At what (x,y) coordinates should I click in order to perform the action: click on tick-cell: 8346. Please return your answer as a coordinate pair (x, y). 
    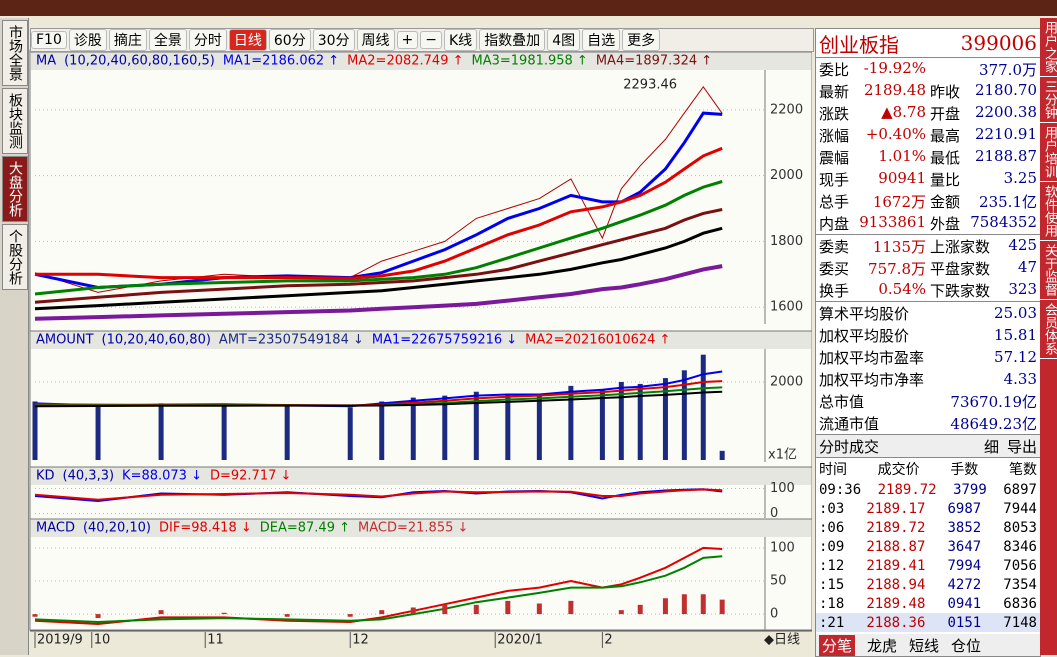
    Looking at the image, I should click on (1020, 546).